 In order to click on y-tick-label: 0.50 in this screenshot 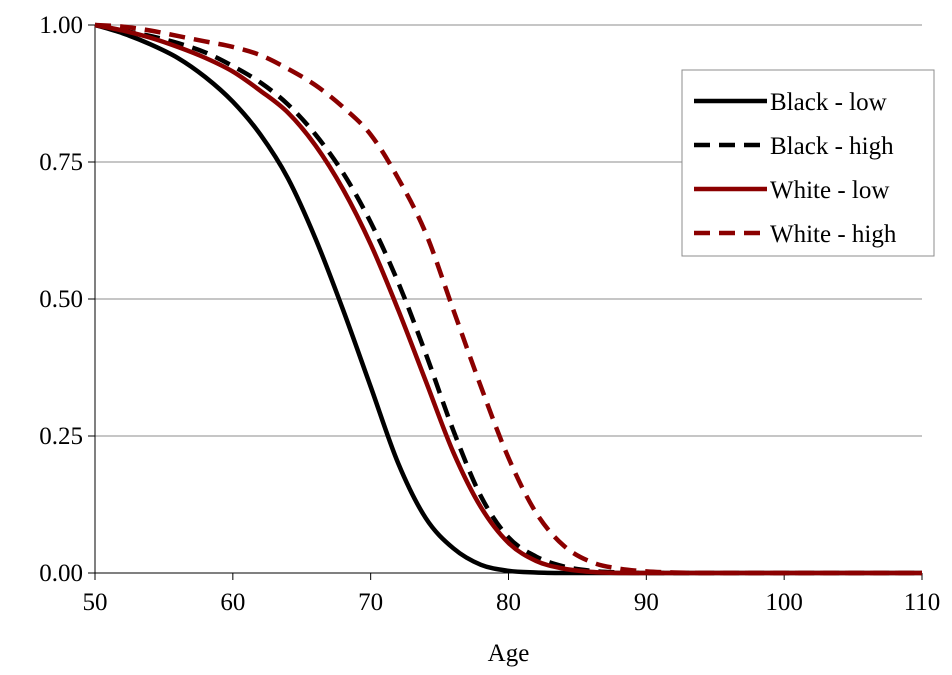, I will do `click(61, 299)`.